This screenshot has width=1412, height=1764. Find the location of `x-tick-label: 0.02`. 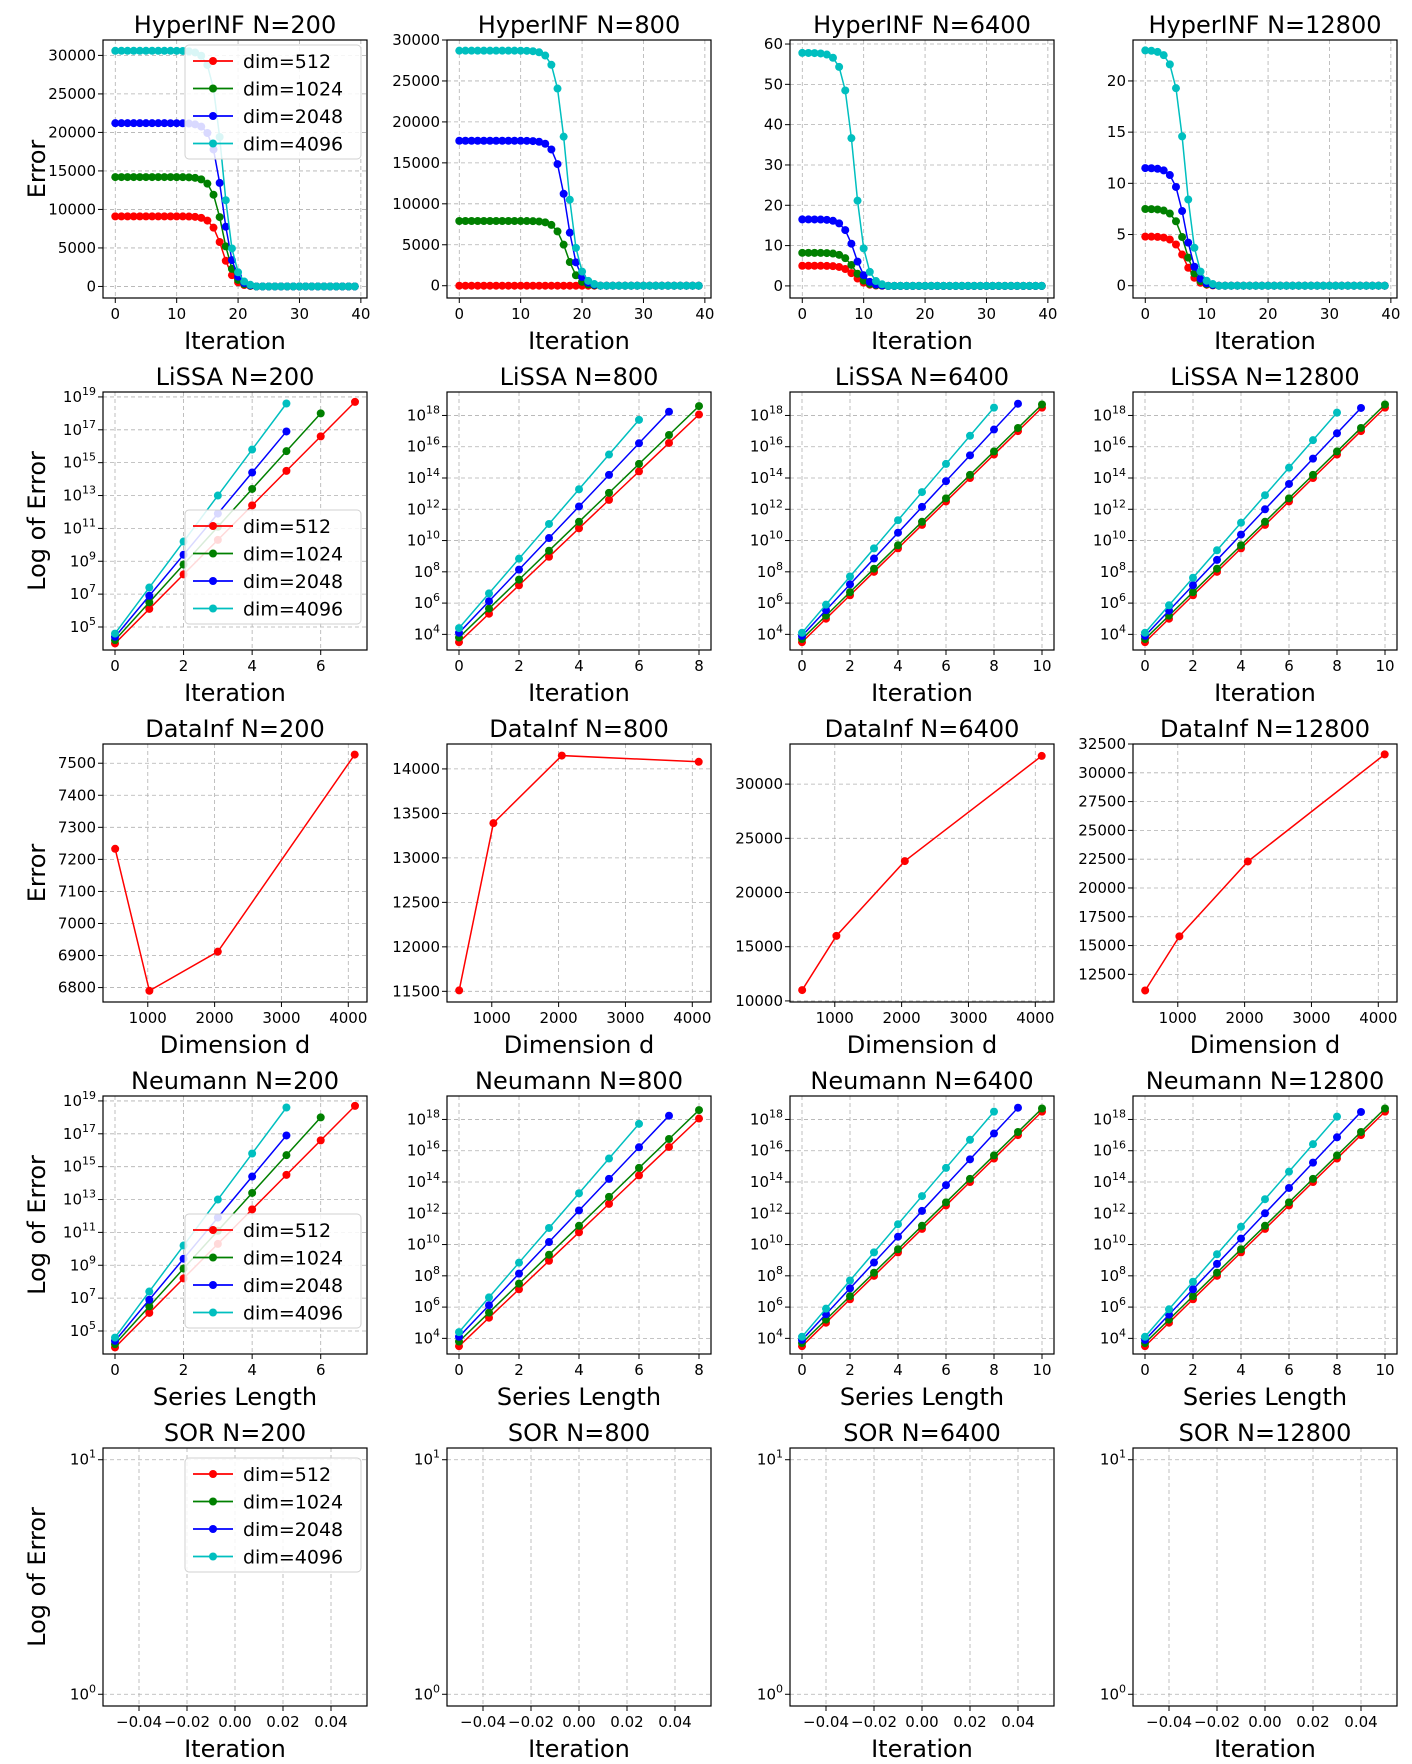

x-tick-label: 0.02 is located at coordinates (969, 1722).